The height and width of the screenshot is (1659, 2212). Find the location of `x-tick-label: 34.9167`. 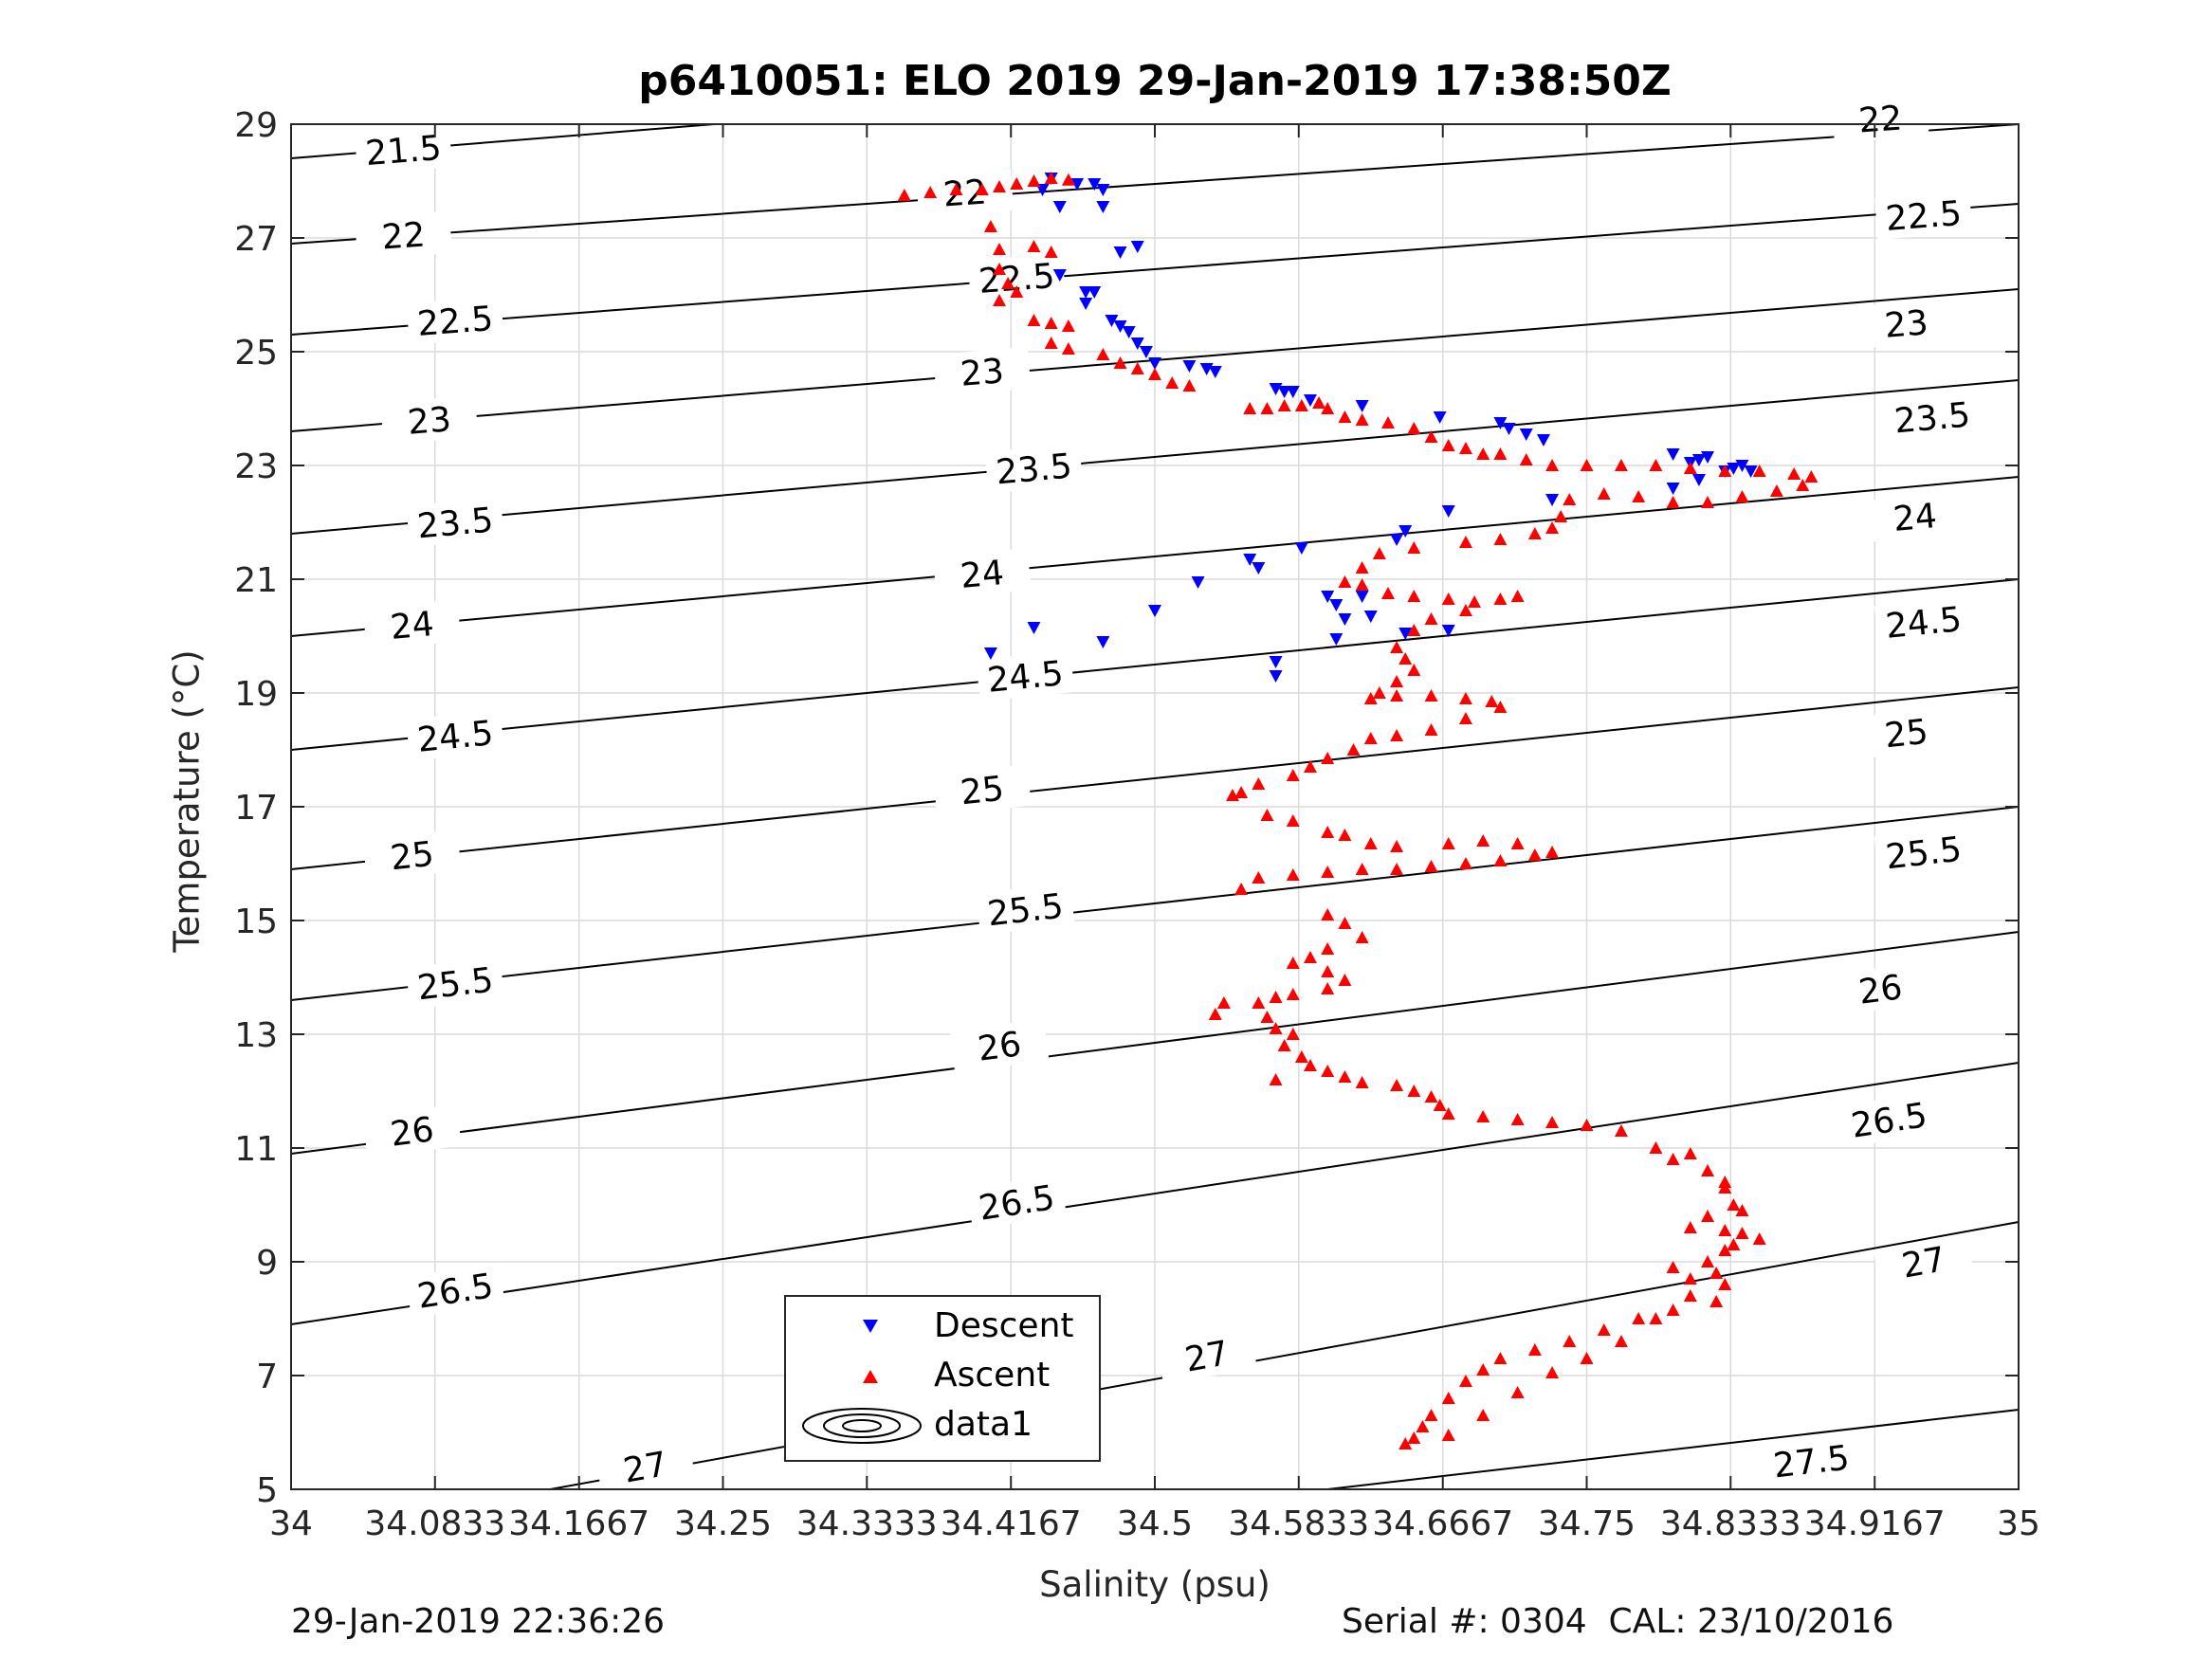

x-tick-label: 34.9167 is located at coordinates (1875, 1523).